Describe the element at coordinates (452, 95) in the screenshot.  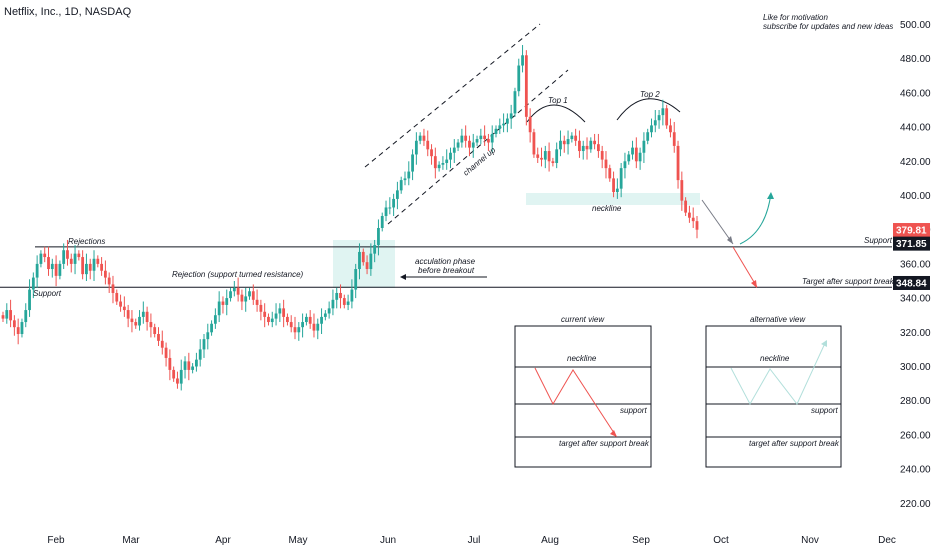
I see `channel-upper-line` at that location.